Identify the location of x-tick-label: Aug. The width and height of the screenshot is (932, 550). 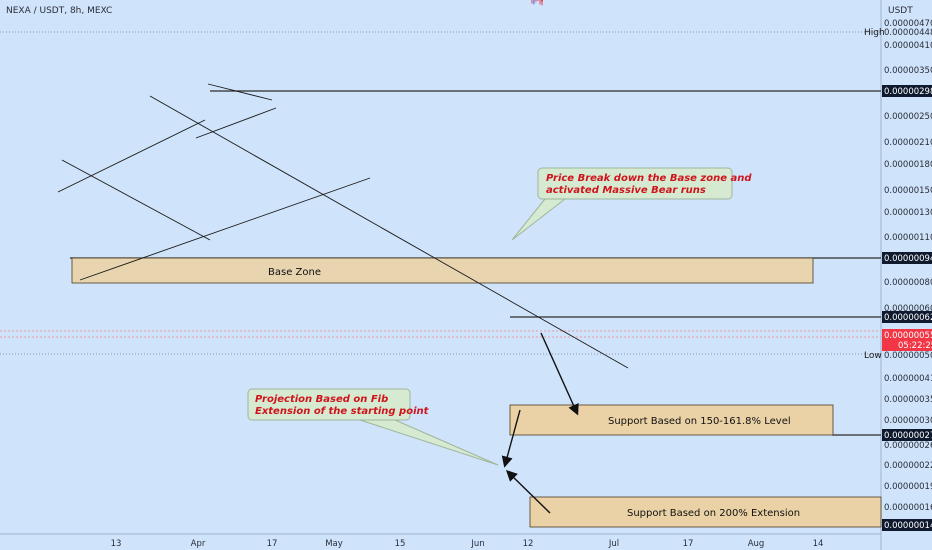
(756, 544).